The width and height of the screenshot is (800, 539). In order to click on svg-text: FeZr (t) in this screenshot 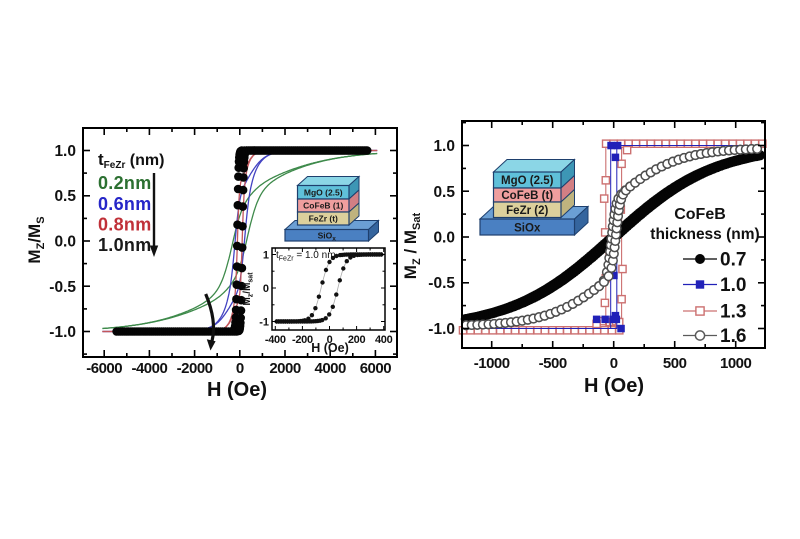, I will do `click(323, 219)`.